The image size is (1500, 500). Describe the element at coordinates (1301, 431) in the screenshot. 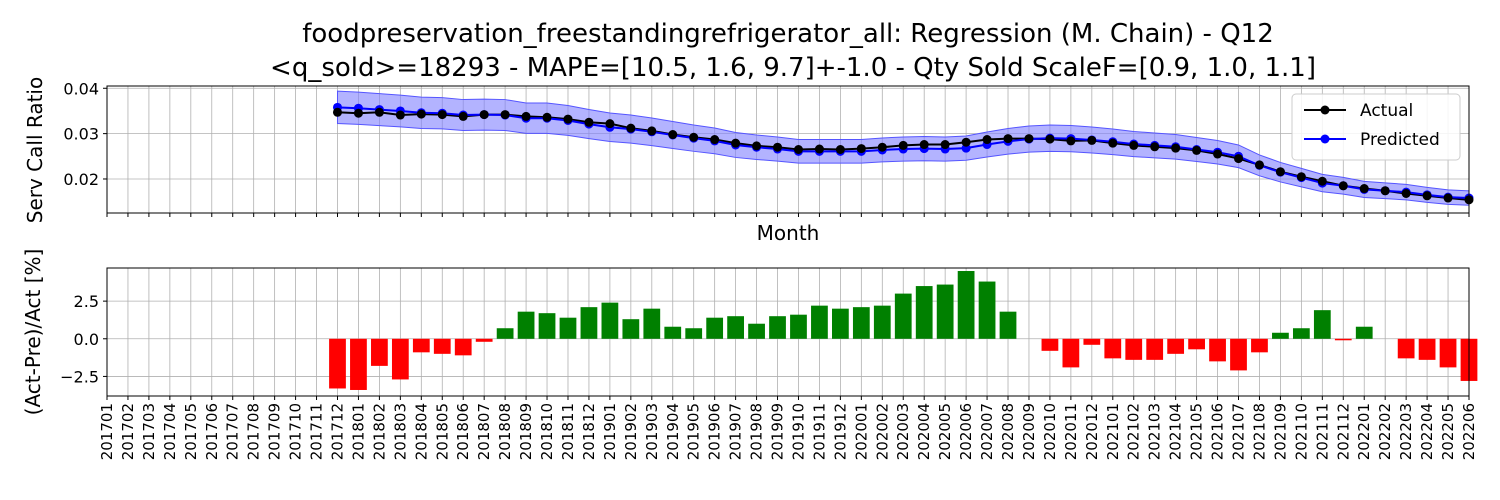

I see `x-tick-label: 202110` at that location.